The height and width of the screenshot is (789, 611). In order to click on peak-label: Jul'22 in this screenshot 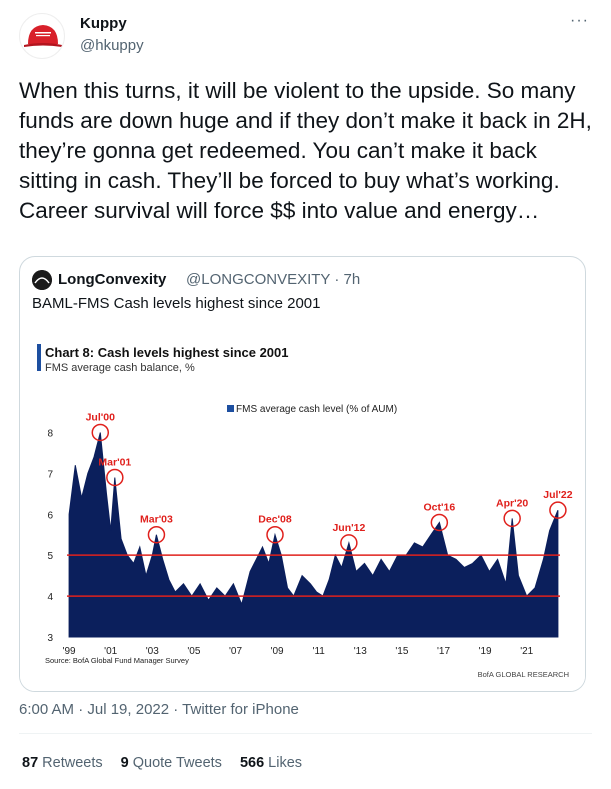, I will do `click(558, 495)`.